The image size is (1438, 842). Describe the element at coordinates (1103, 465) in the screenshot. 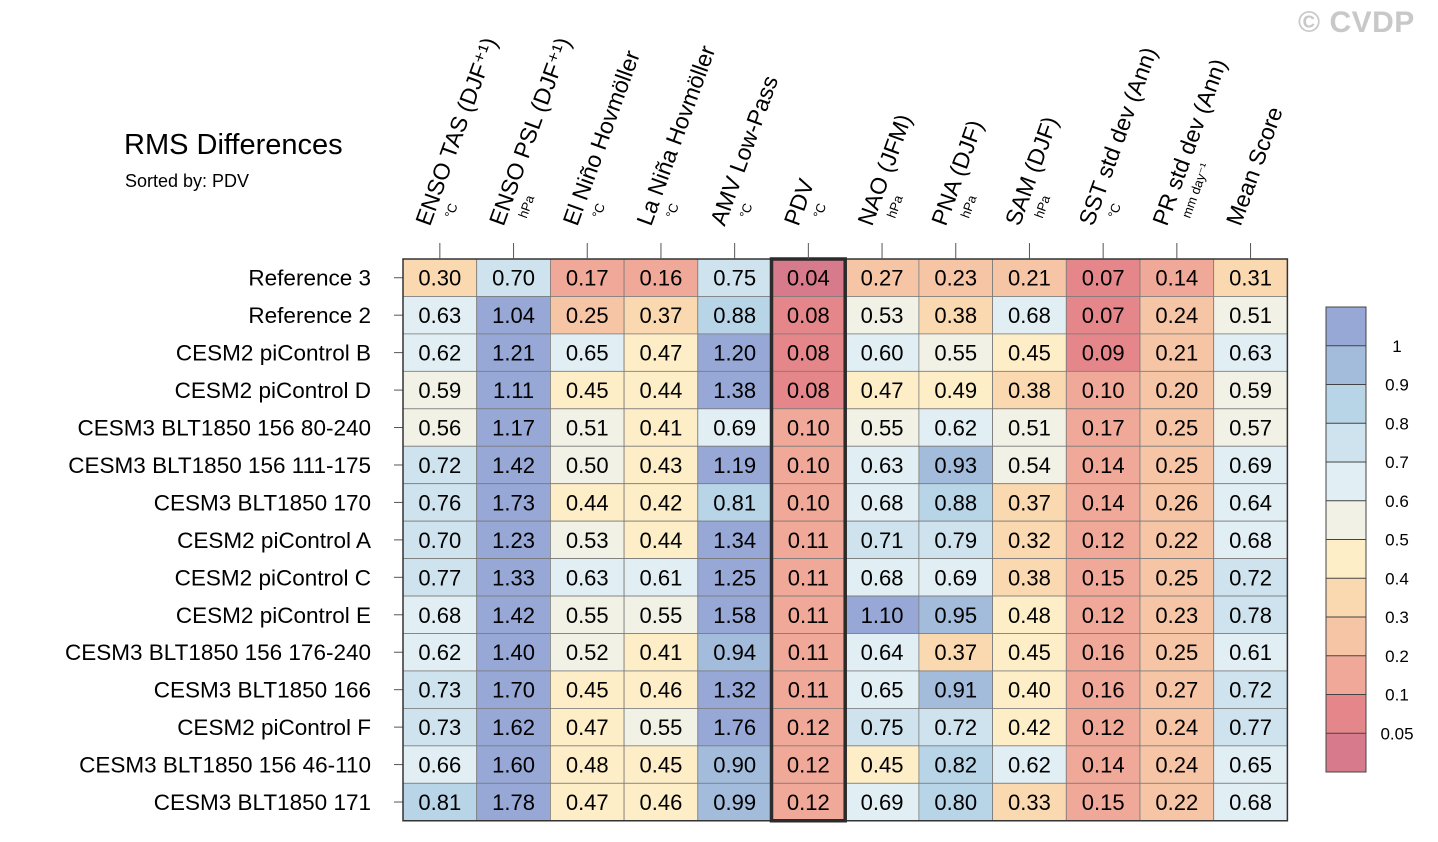

I see `cell-value: 0.14` at that location.